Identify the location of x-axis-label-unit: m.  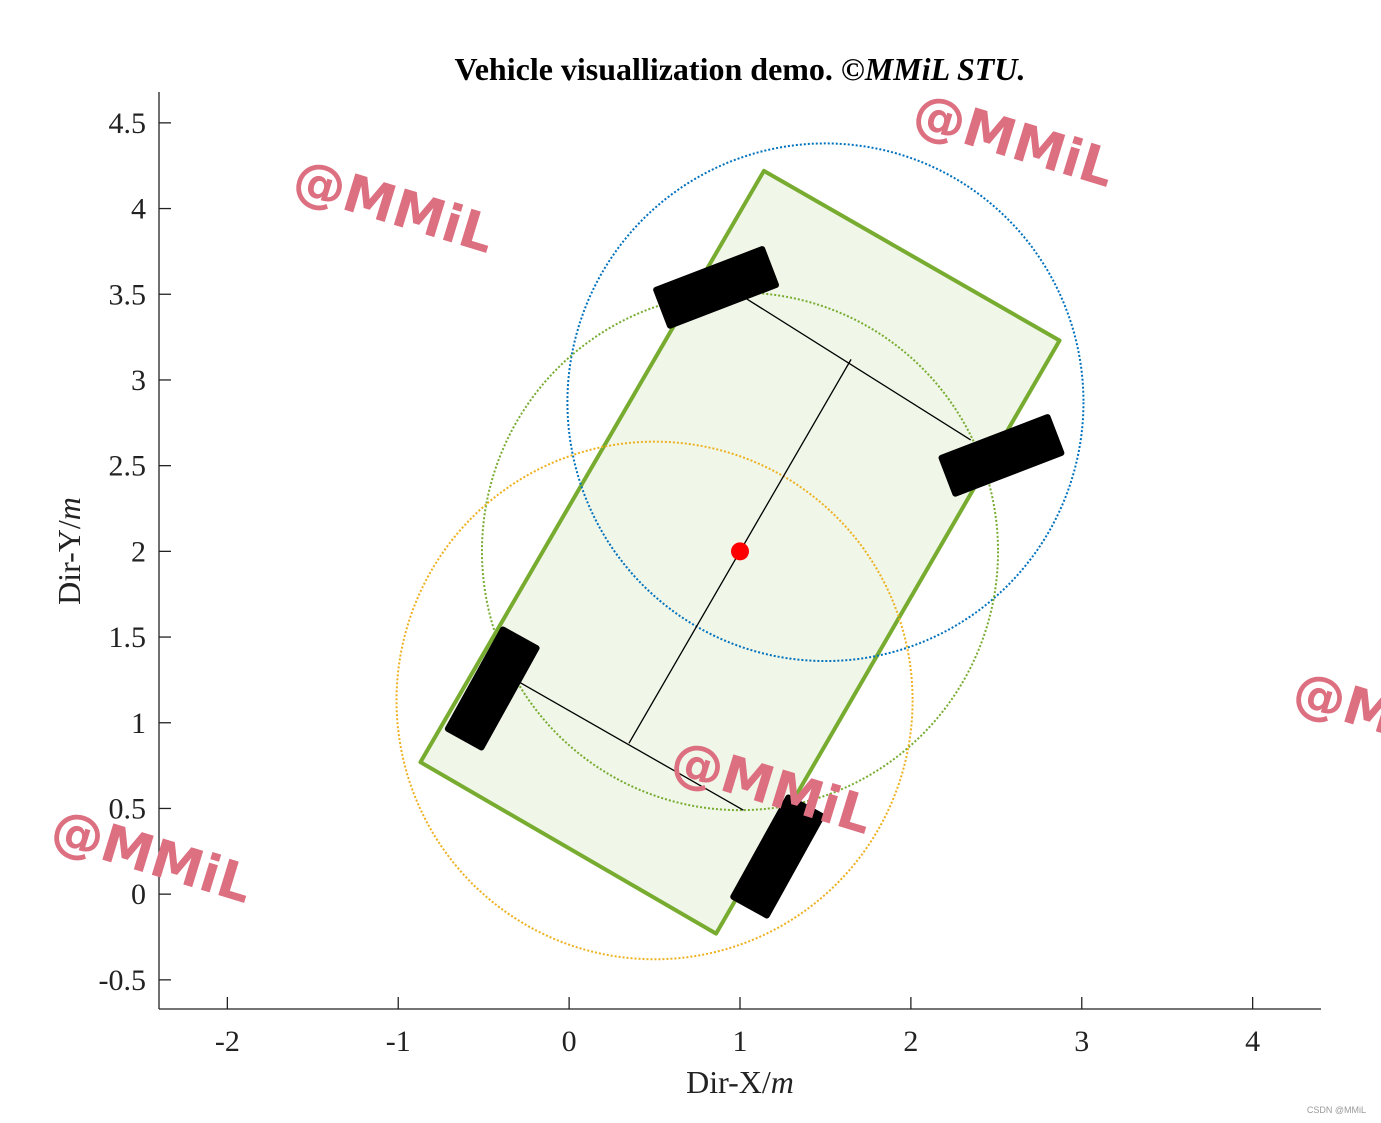
(782, 1082).